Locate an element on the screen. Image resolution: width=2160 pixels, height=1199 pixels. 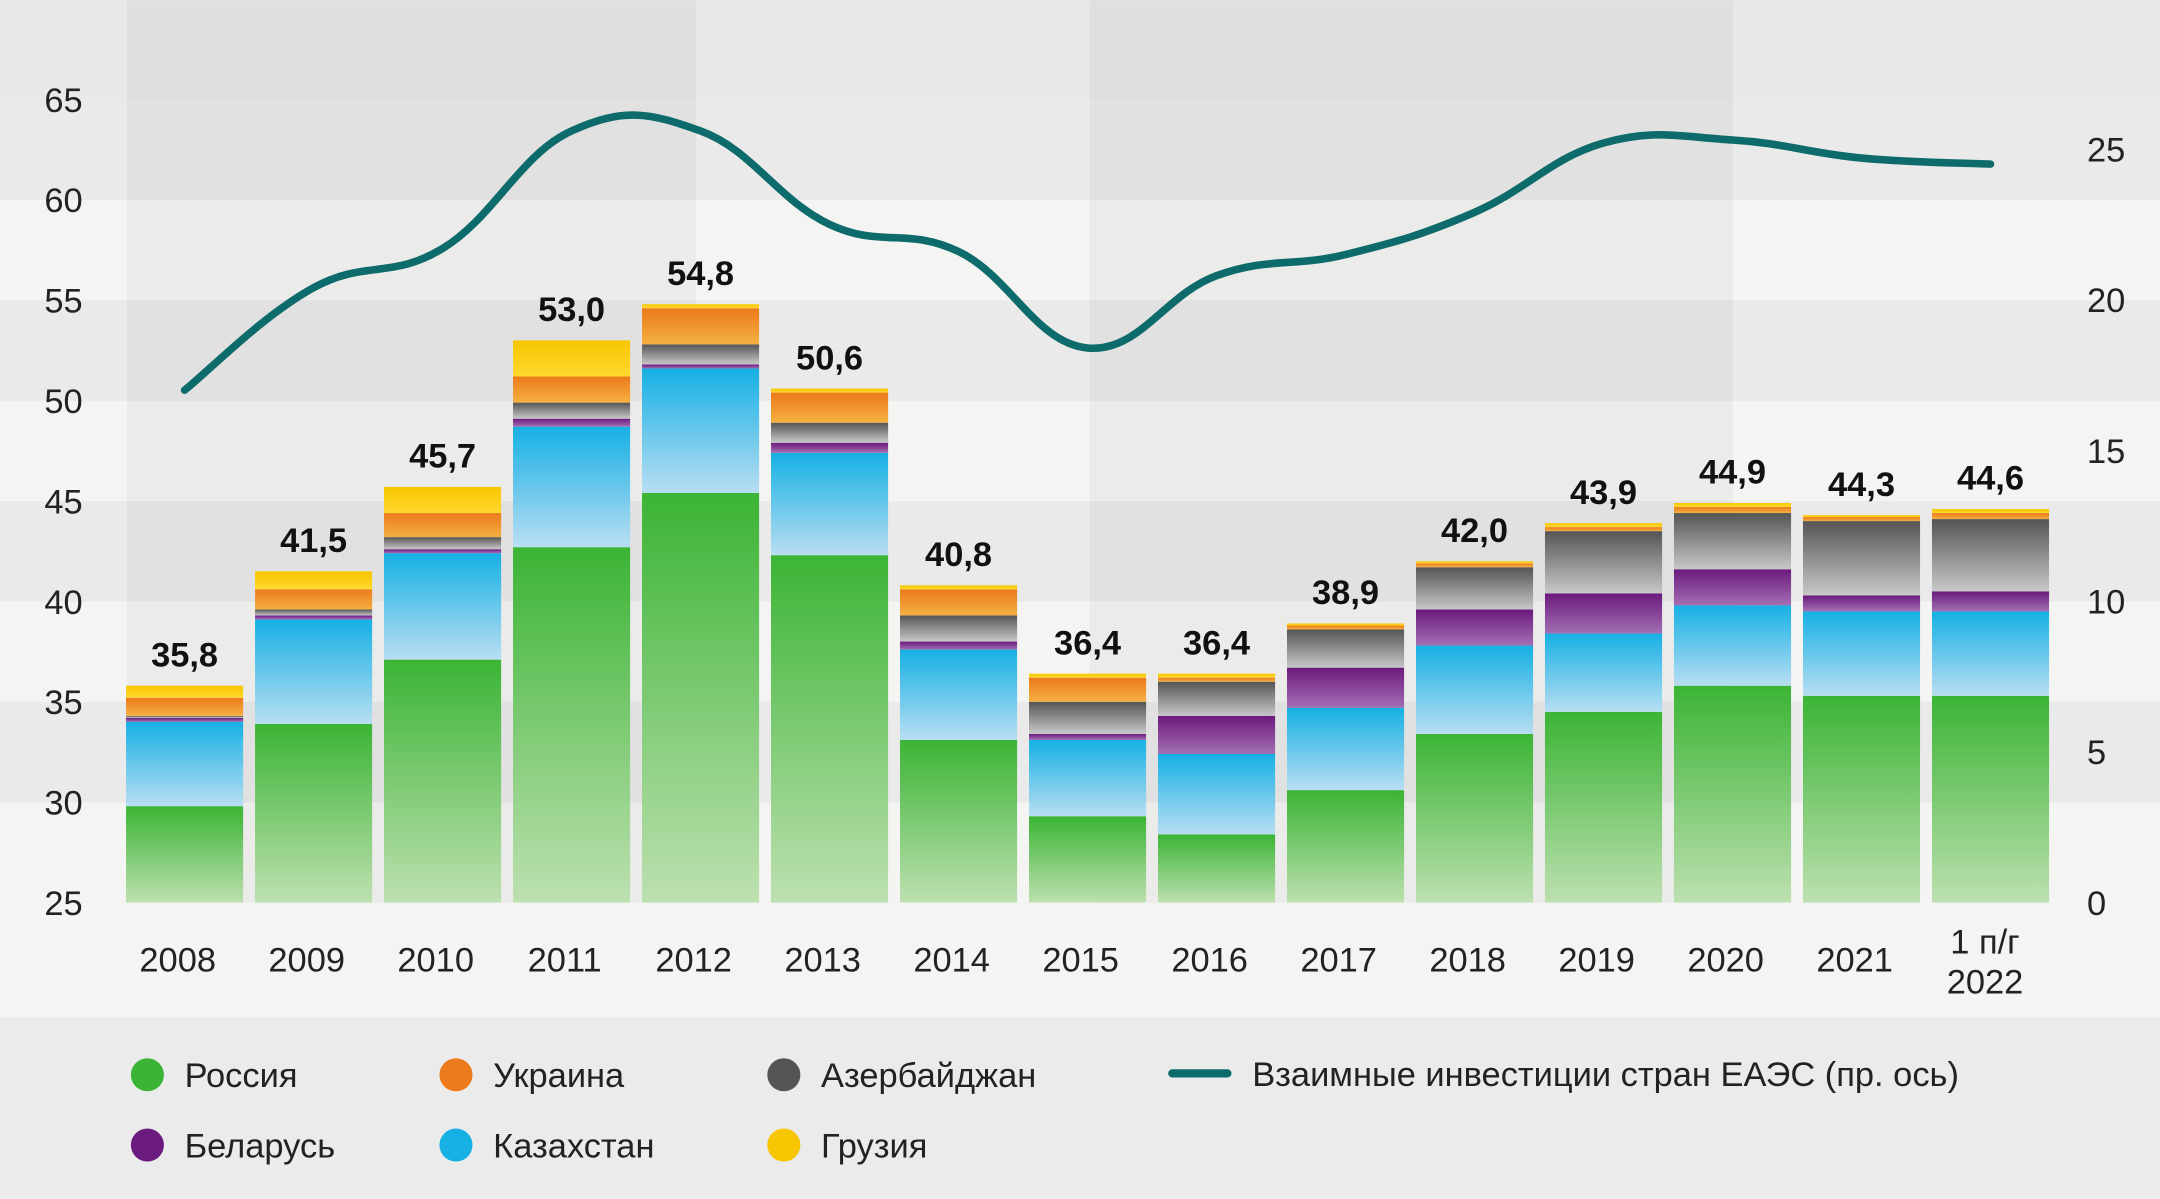
x-tick: 2021 is located at coordinates (1854, 960).